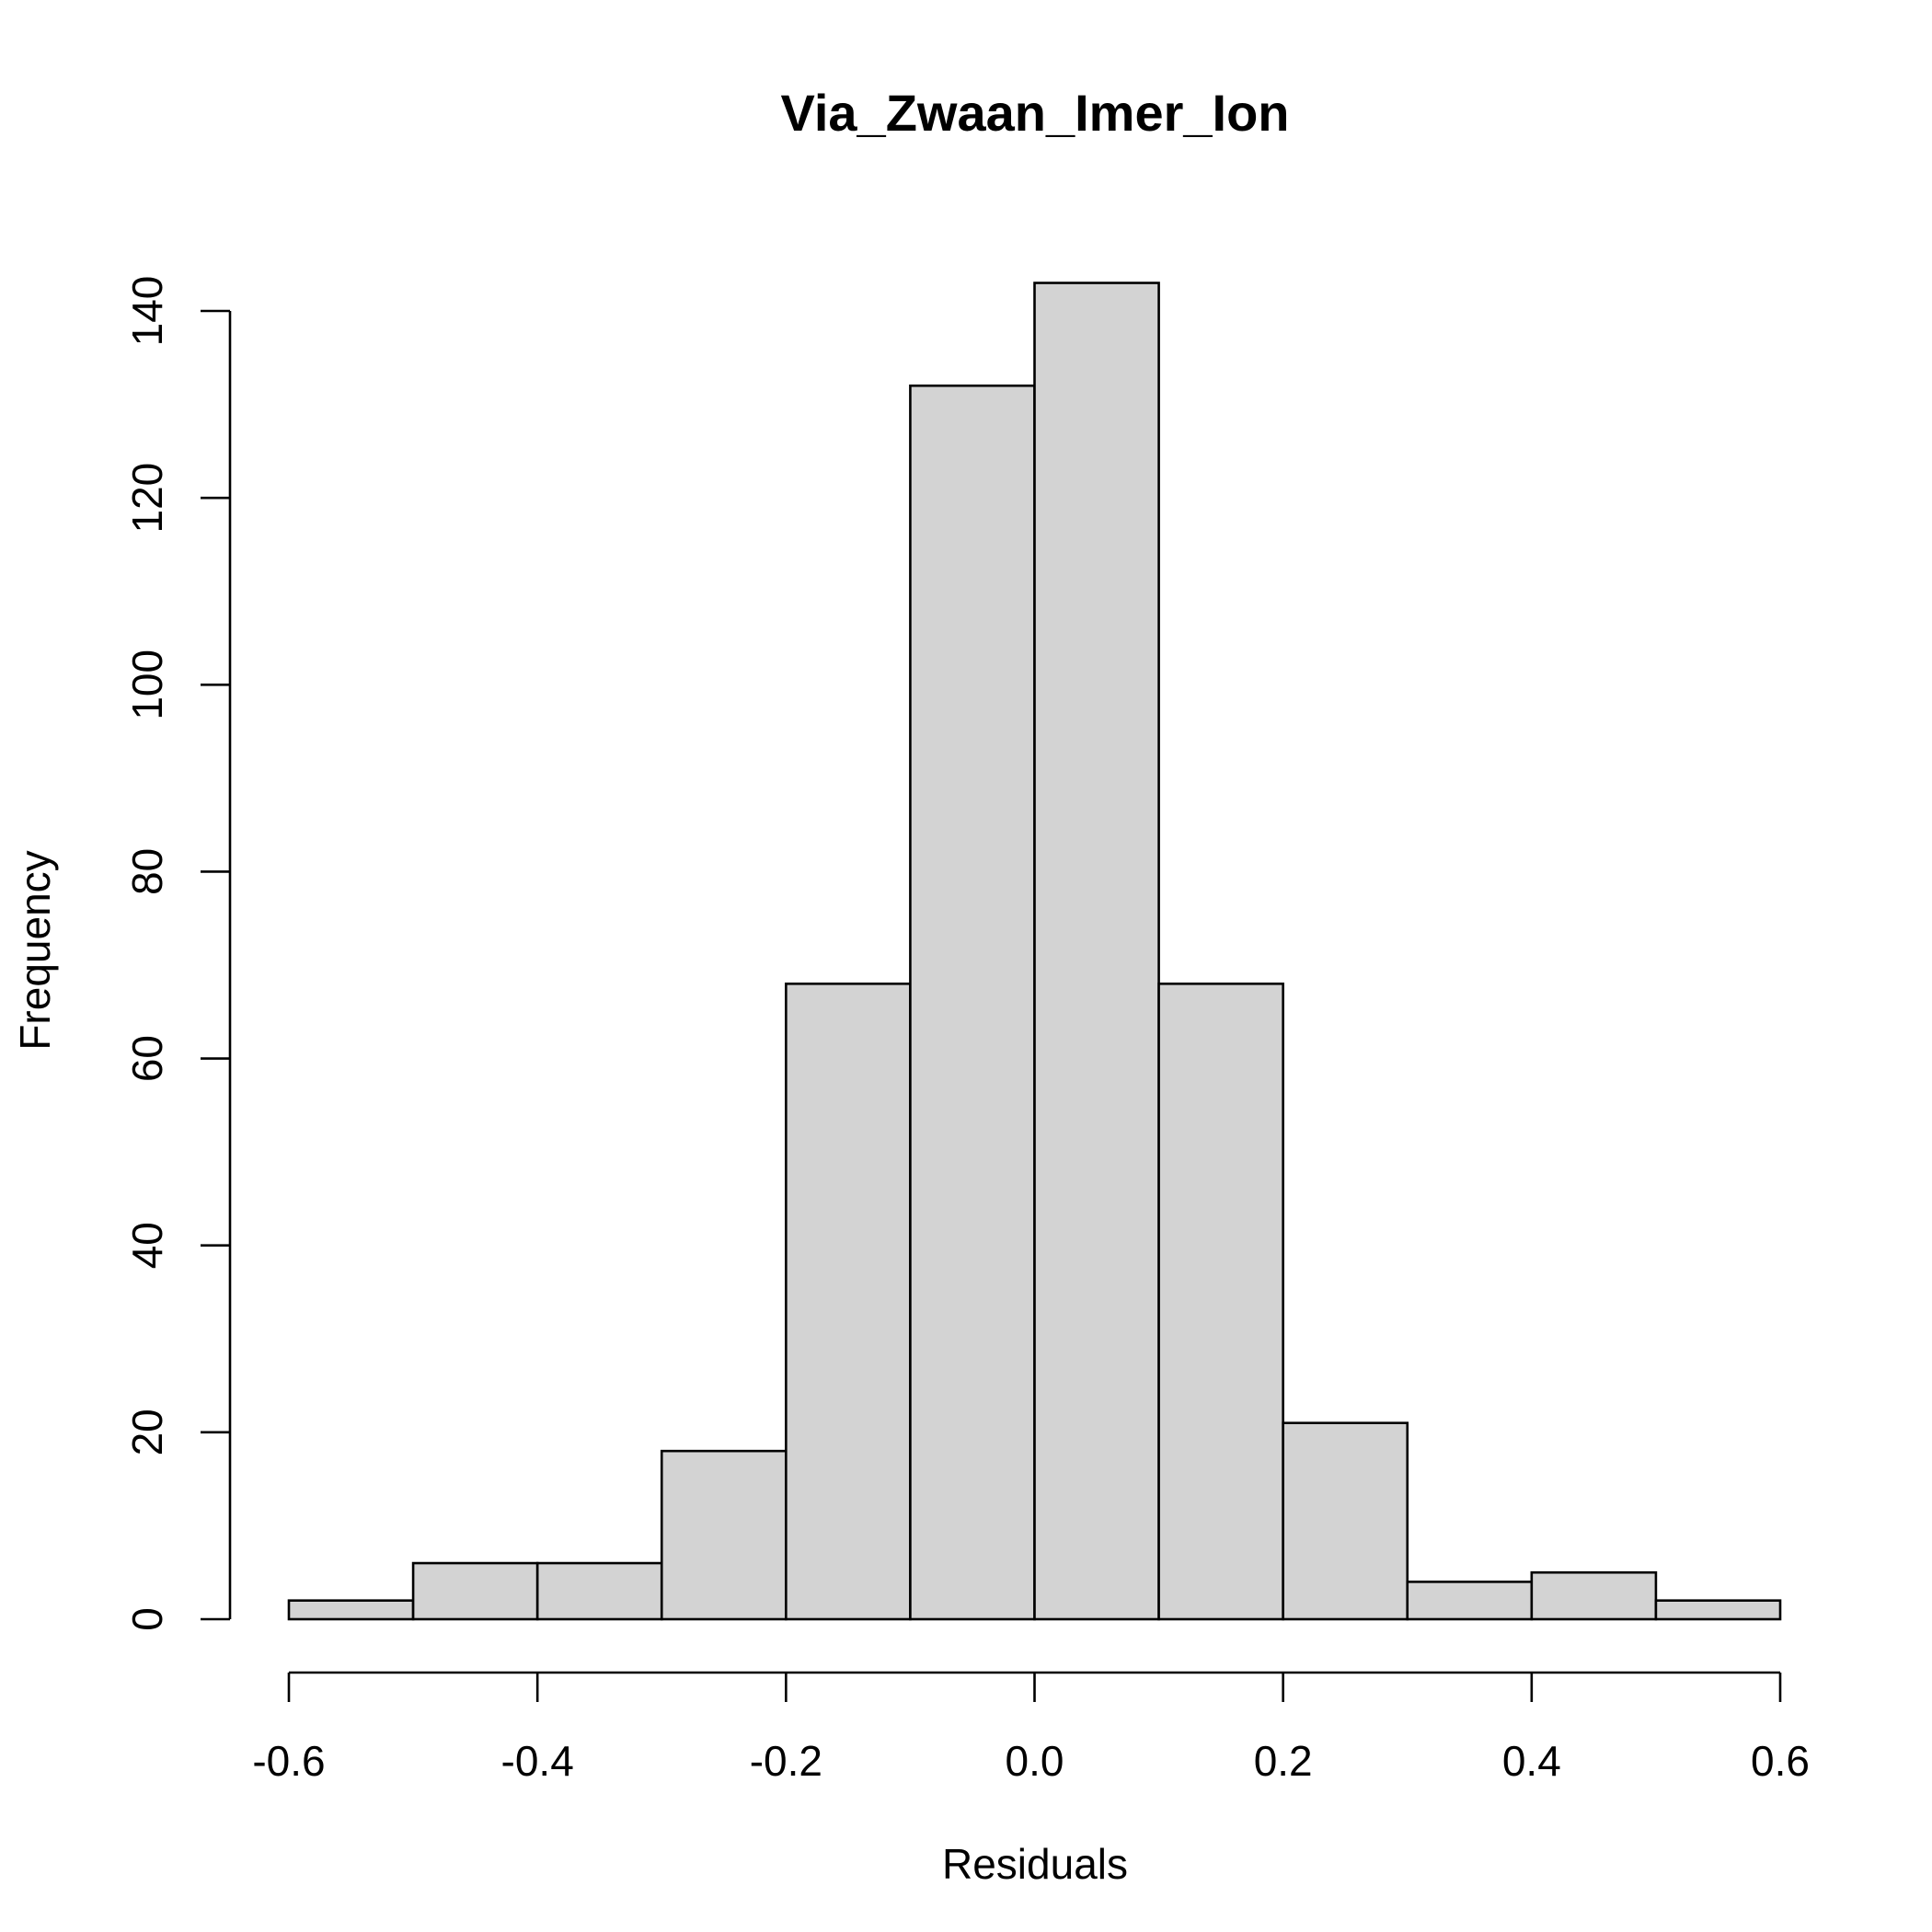 The image size is (1932, 1932). I want to click on y-tick-label: 100, so click(147, 685).